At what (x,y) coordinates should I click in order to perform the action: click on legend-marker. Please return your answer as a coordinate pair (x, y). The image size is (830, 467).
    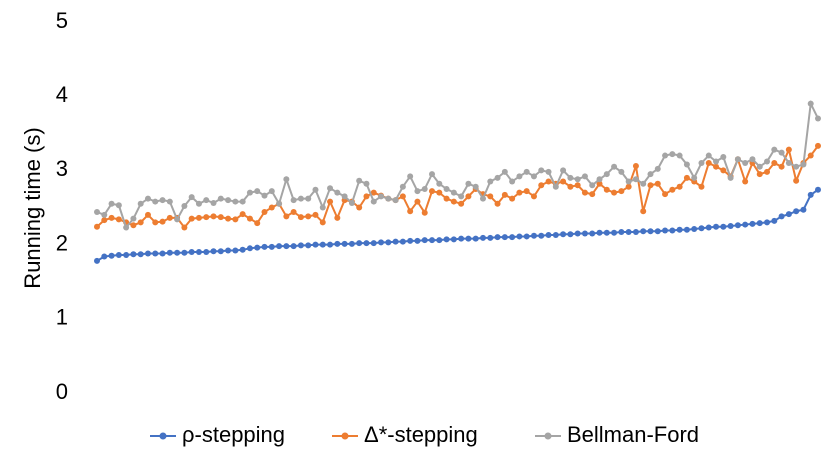
    Looking at the image, I should click on (345, 436).